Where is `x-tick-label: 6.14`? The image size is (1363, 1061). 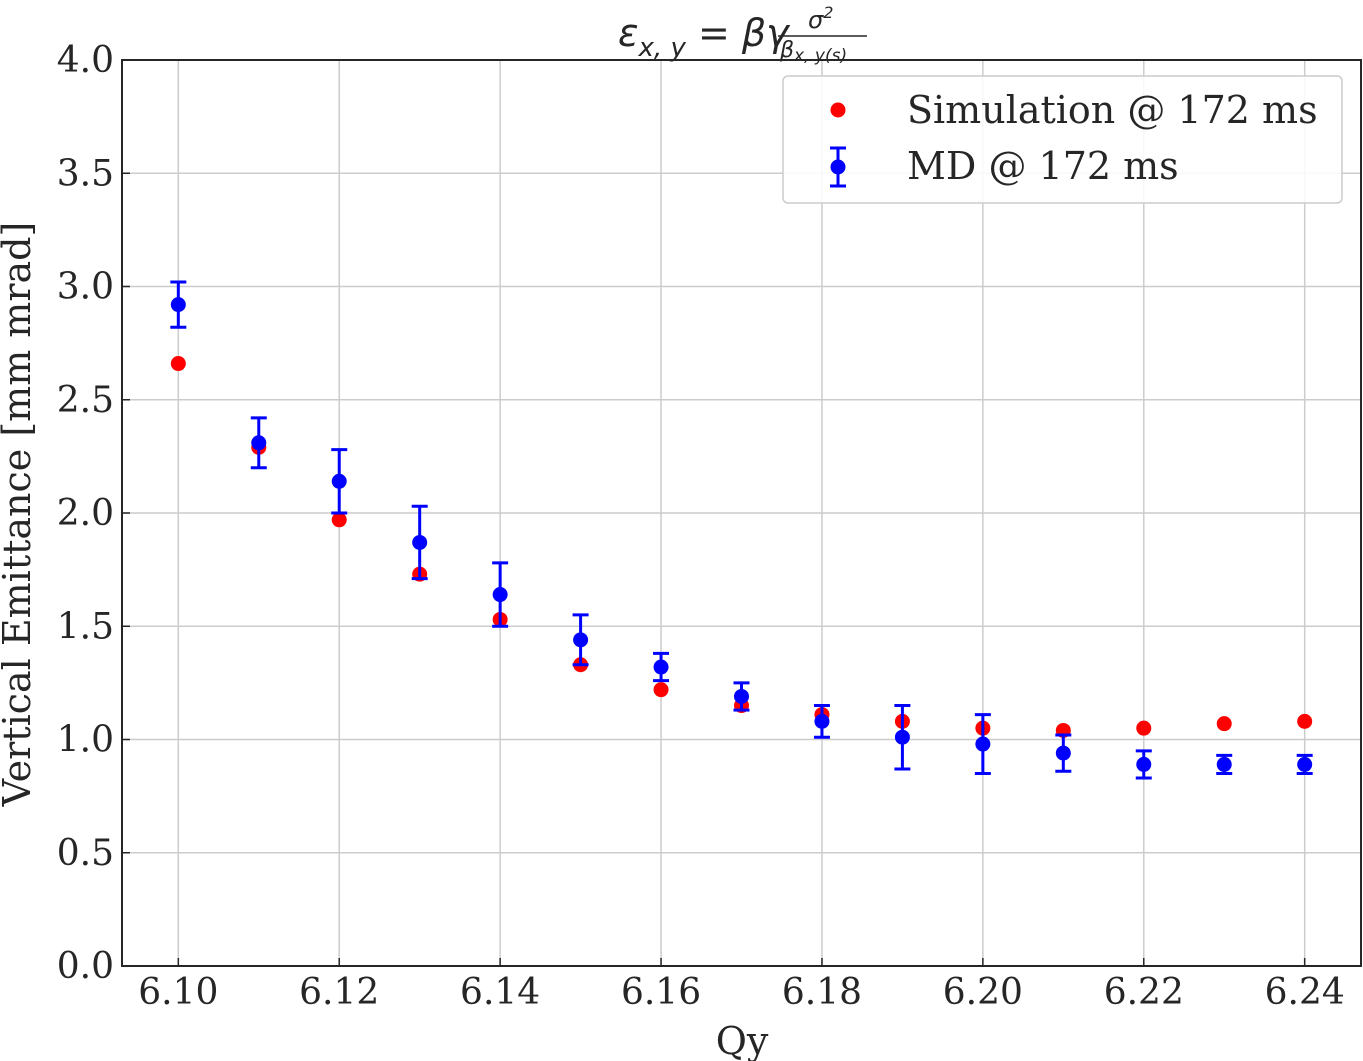
x-tick-label: 6.14 is located at coordinates (500, 992).